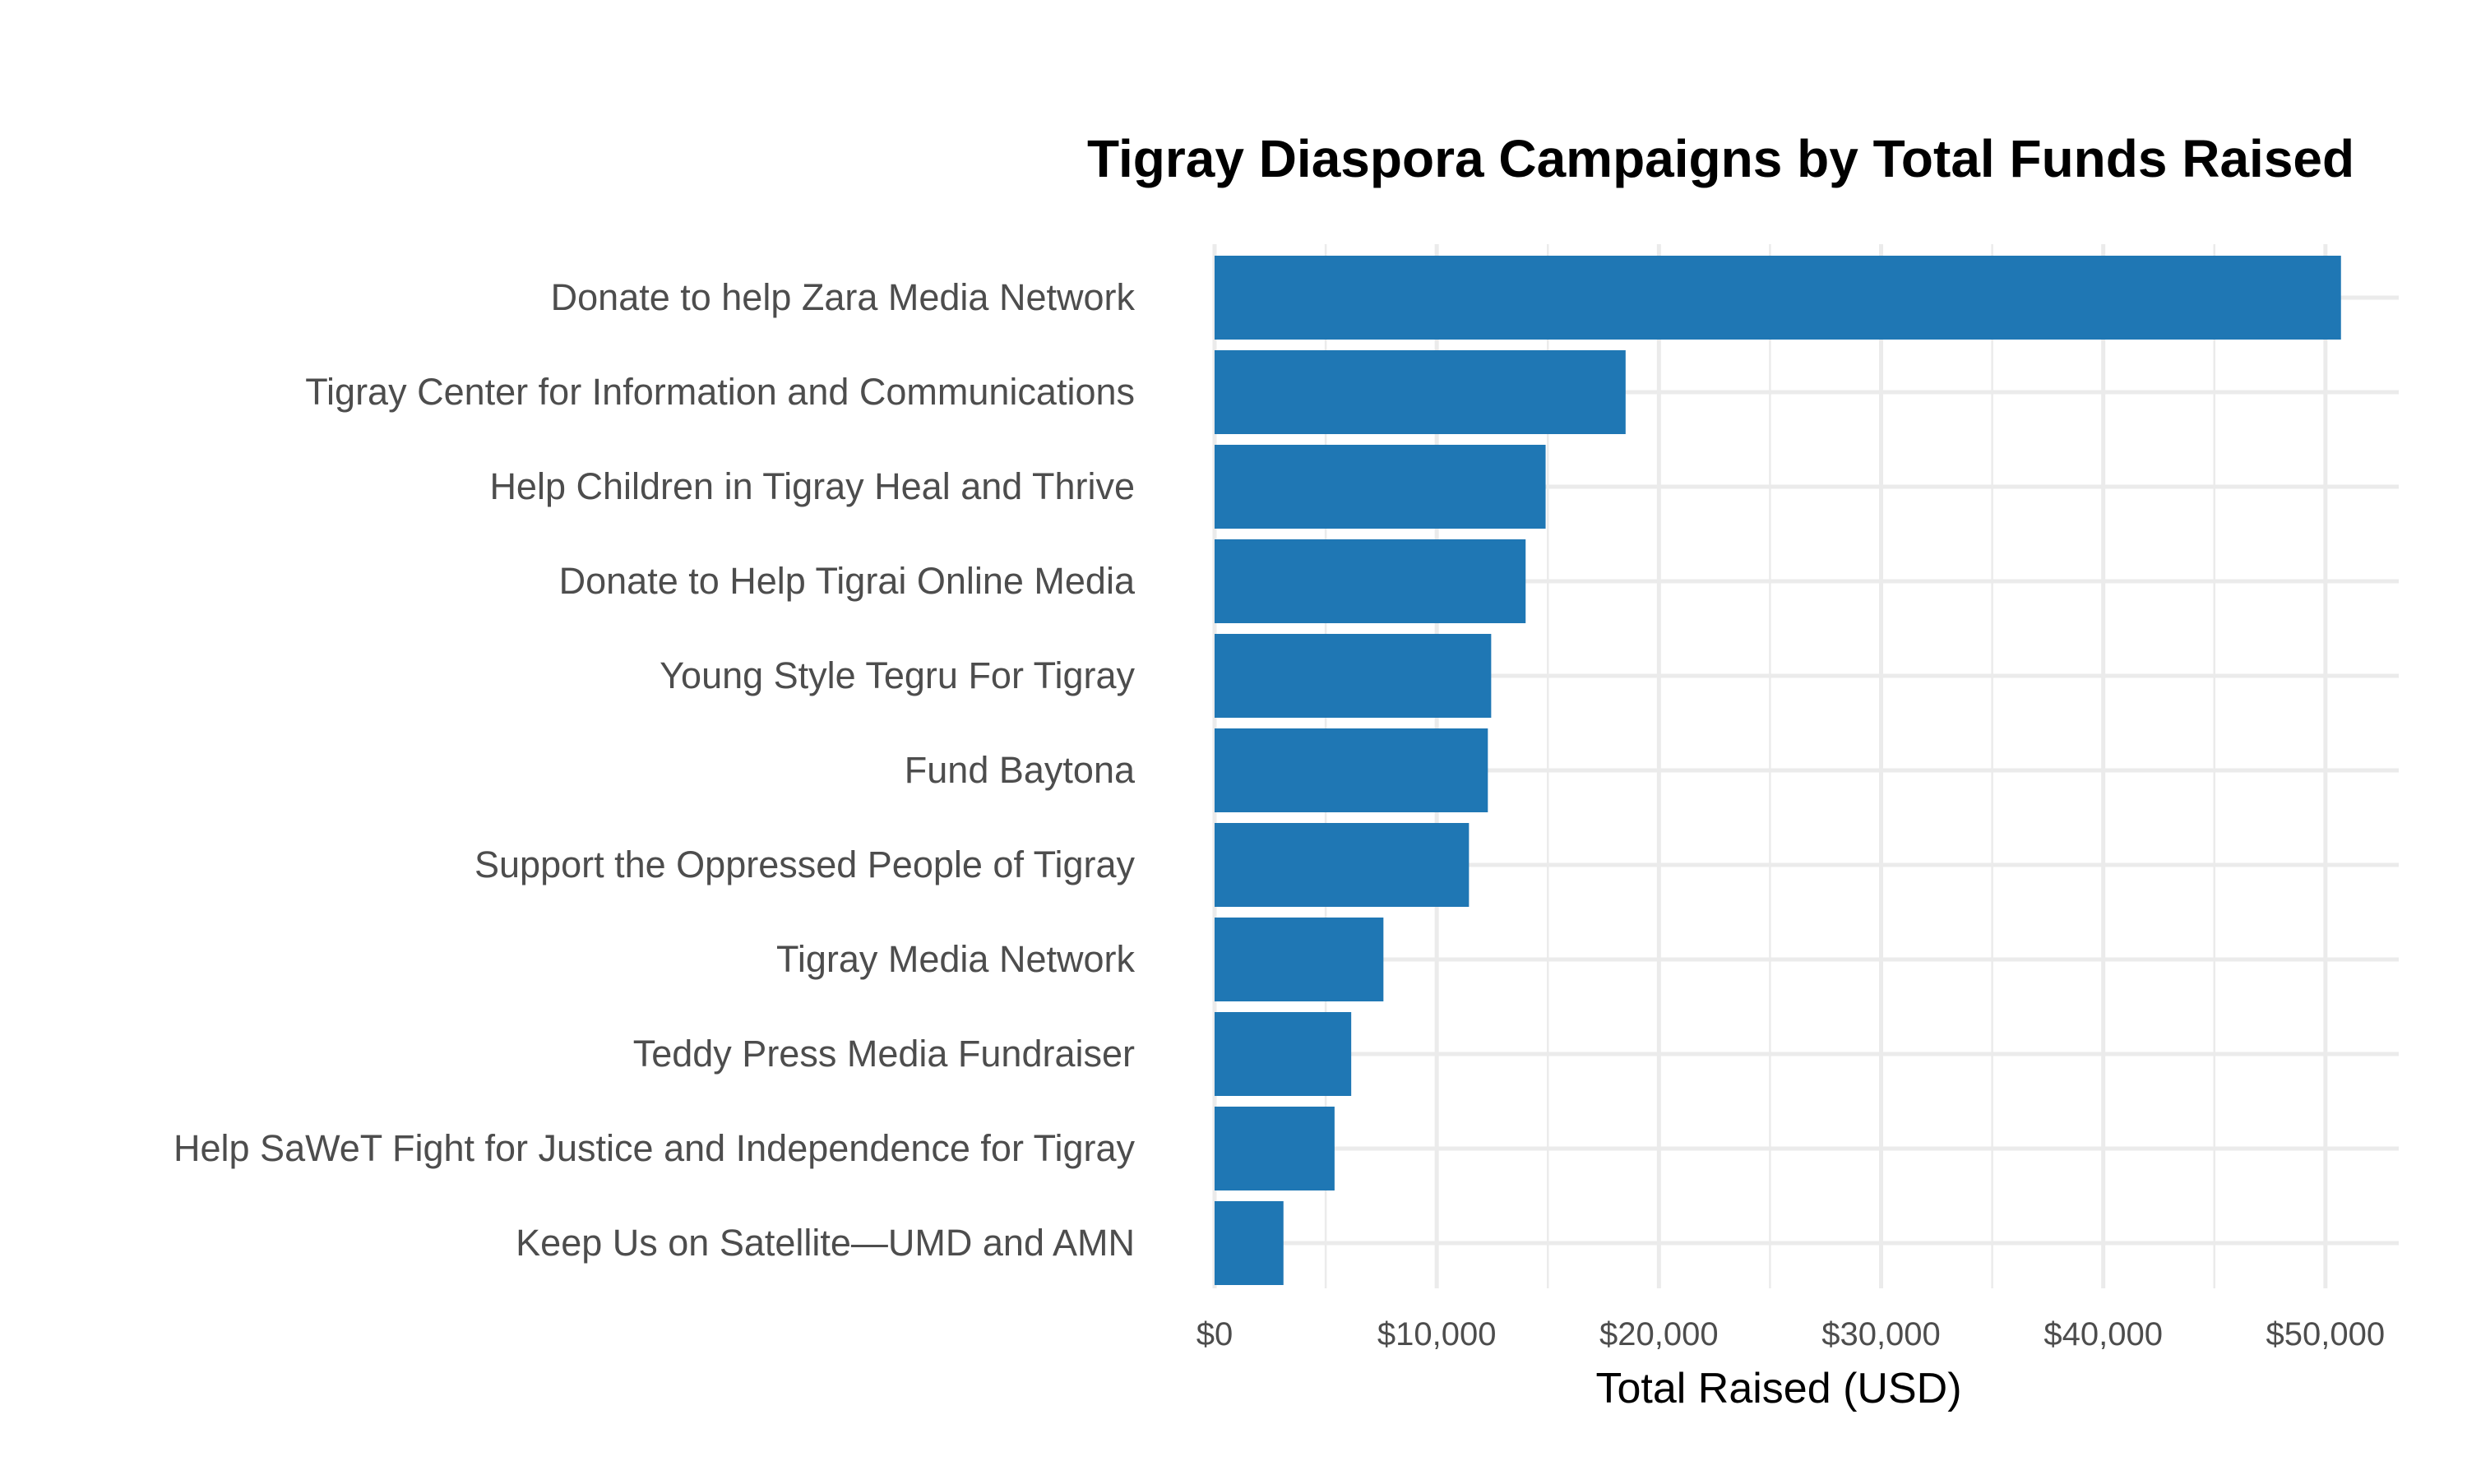  Describe the element at coordinates (2326, 1334) in the screenshot. I see `x-tick-label: $50,000` at that location.